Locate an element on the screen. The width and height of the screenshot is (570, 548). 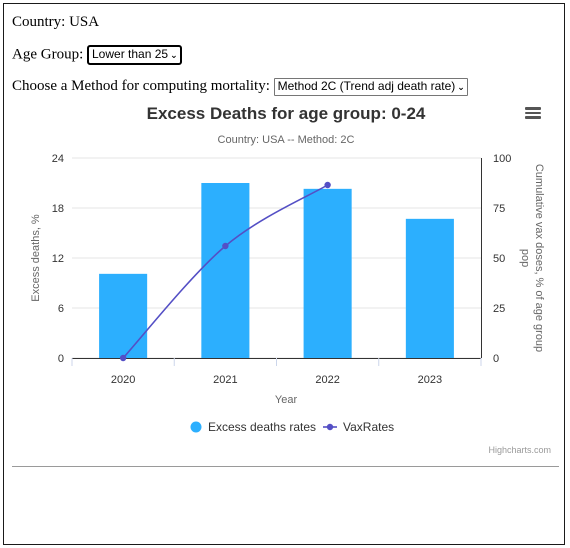
y-tick-label: 0 is located at coordinates (61, 359).